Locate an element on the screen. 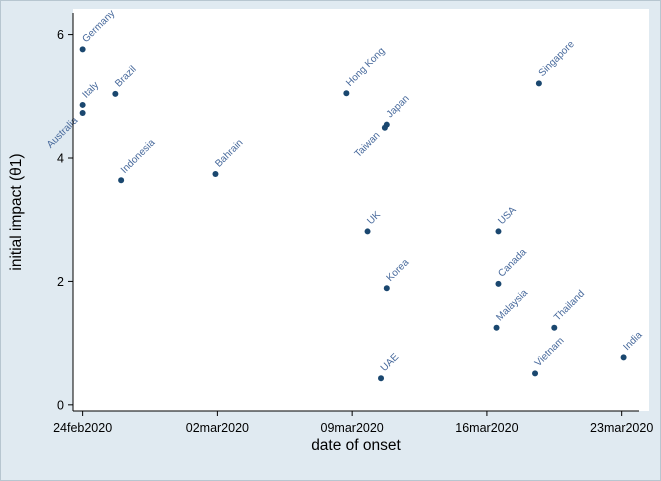 The height and width of the screenshot is (481, 661). data-point-uae is located at coordinates (381, 378).